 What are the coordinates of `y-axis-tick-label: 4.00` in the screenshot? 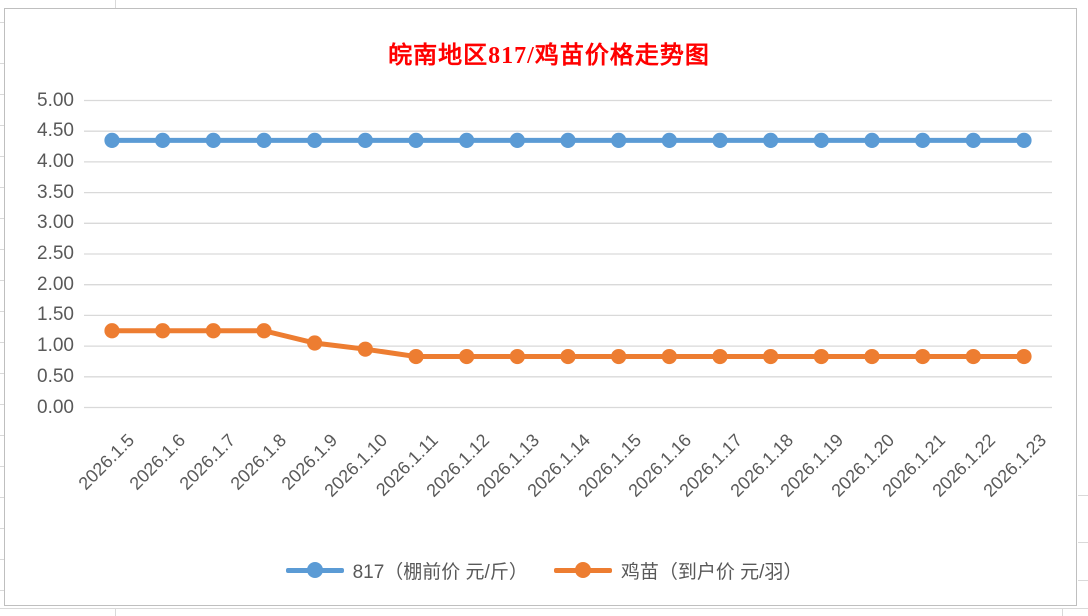 It's located at (55, 161).